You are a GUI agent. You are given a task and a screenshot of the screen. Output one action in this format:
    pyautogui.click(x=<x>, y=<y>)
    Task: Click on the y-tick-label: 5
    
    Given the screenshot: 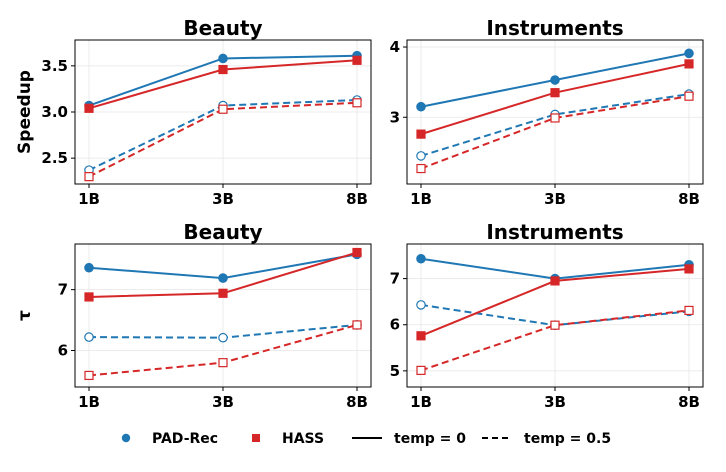 What is the action you would take?
    pyautogui.click(x=395, y=371)
    